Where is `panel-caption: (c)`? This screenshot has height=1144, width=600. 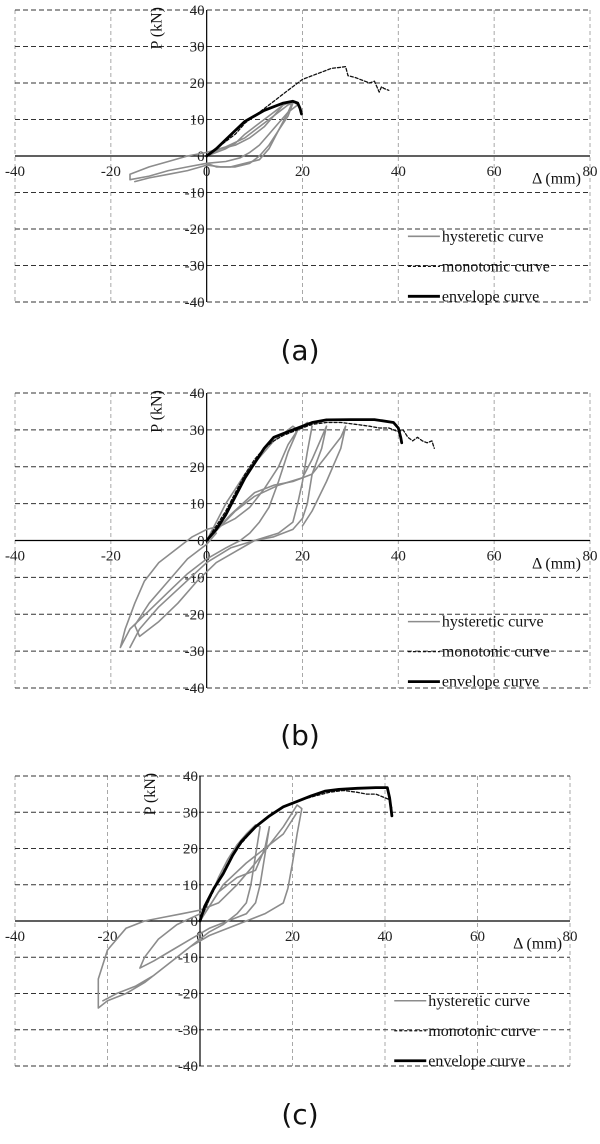 panel-caption: (c) is located at coordinates (299, 1114).